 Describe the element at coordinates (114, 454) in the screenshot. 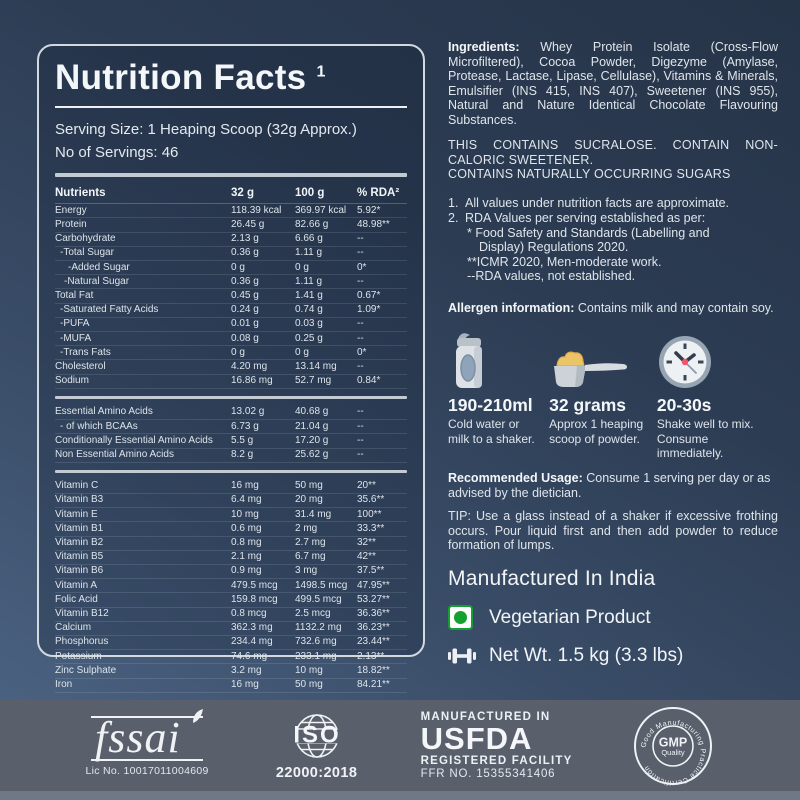

I see `table-cell: Non Essential Amino Acids` at that location.